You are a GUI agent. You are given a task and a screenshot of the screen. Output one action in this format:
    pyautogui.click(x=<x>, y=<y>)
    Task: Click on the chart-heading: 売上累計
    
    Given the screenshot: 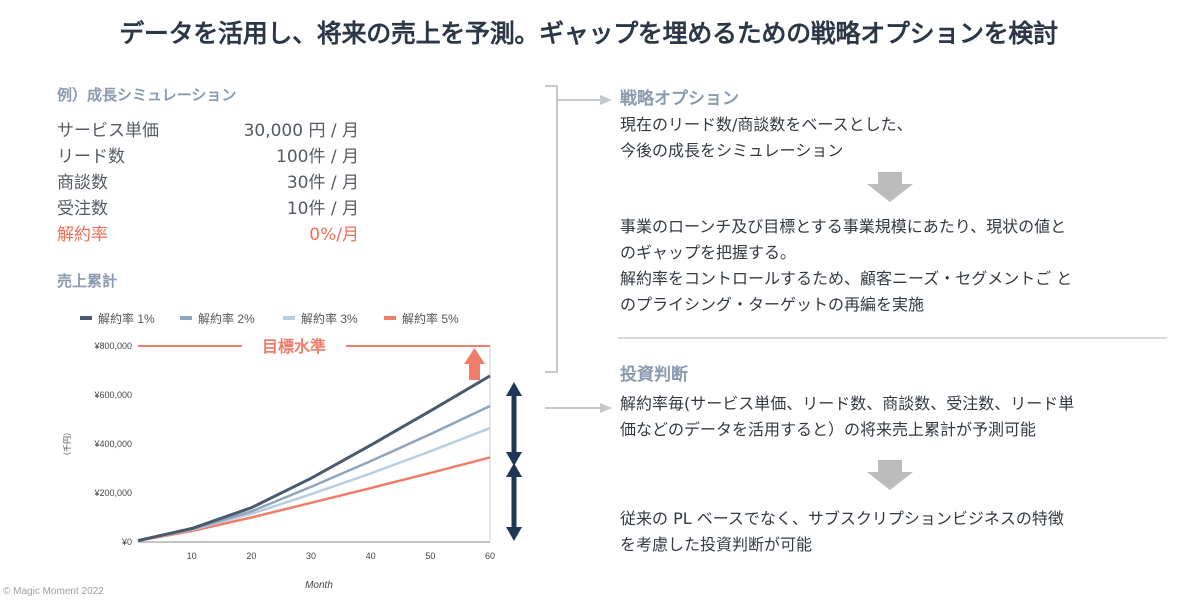 What is the action you would take?
    pyautogui.click(x=87, y=281)
    